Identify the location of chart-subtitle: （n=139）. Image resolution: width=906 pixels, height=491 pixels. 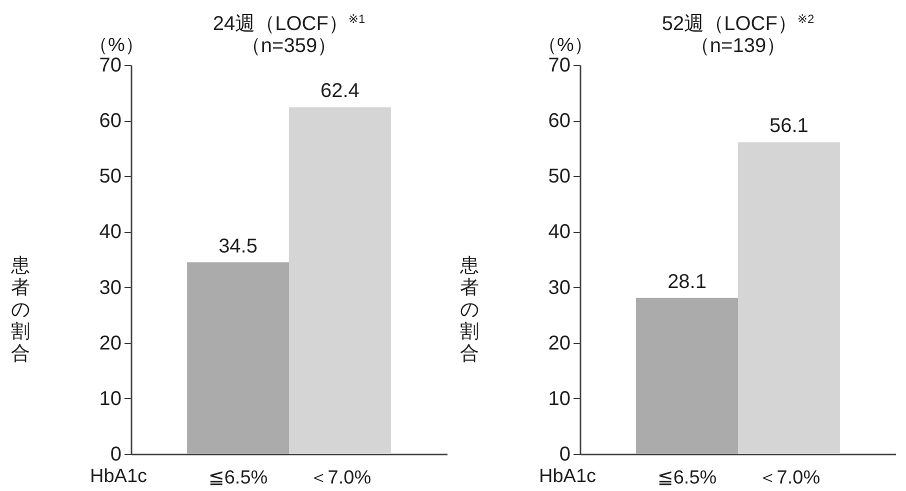
(738, 46).